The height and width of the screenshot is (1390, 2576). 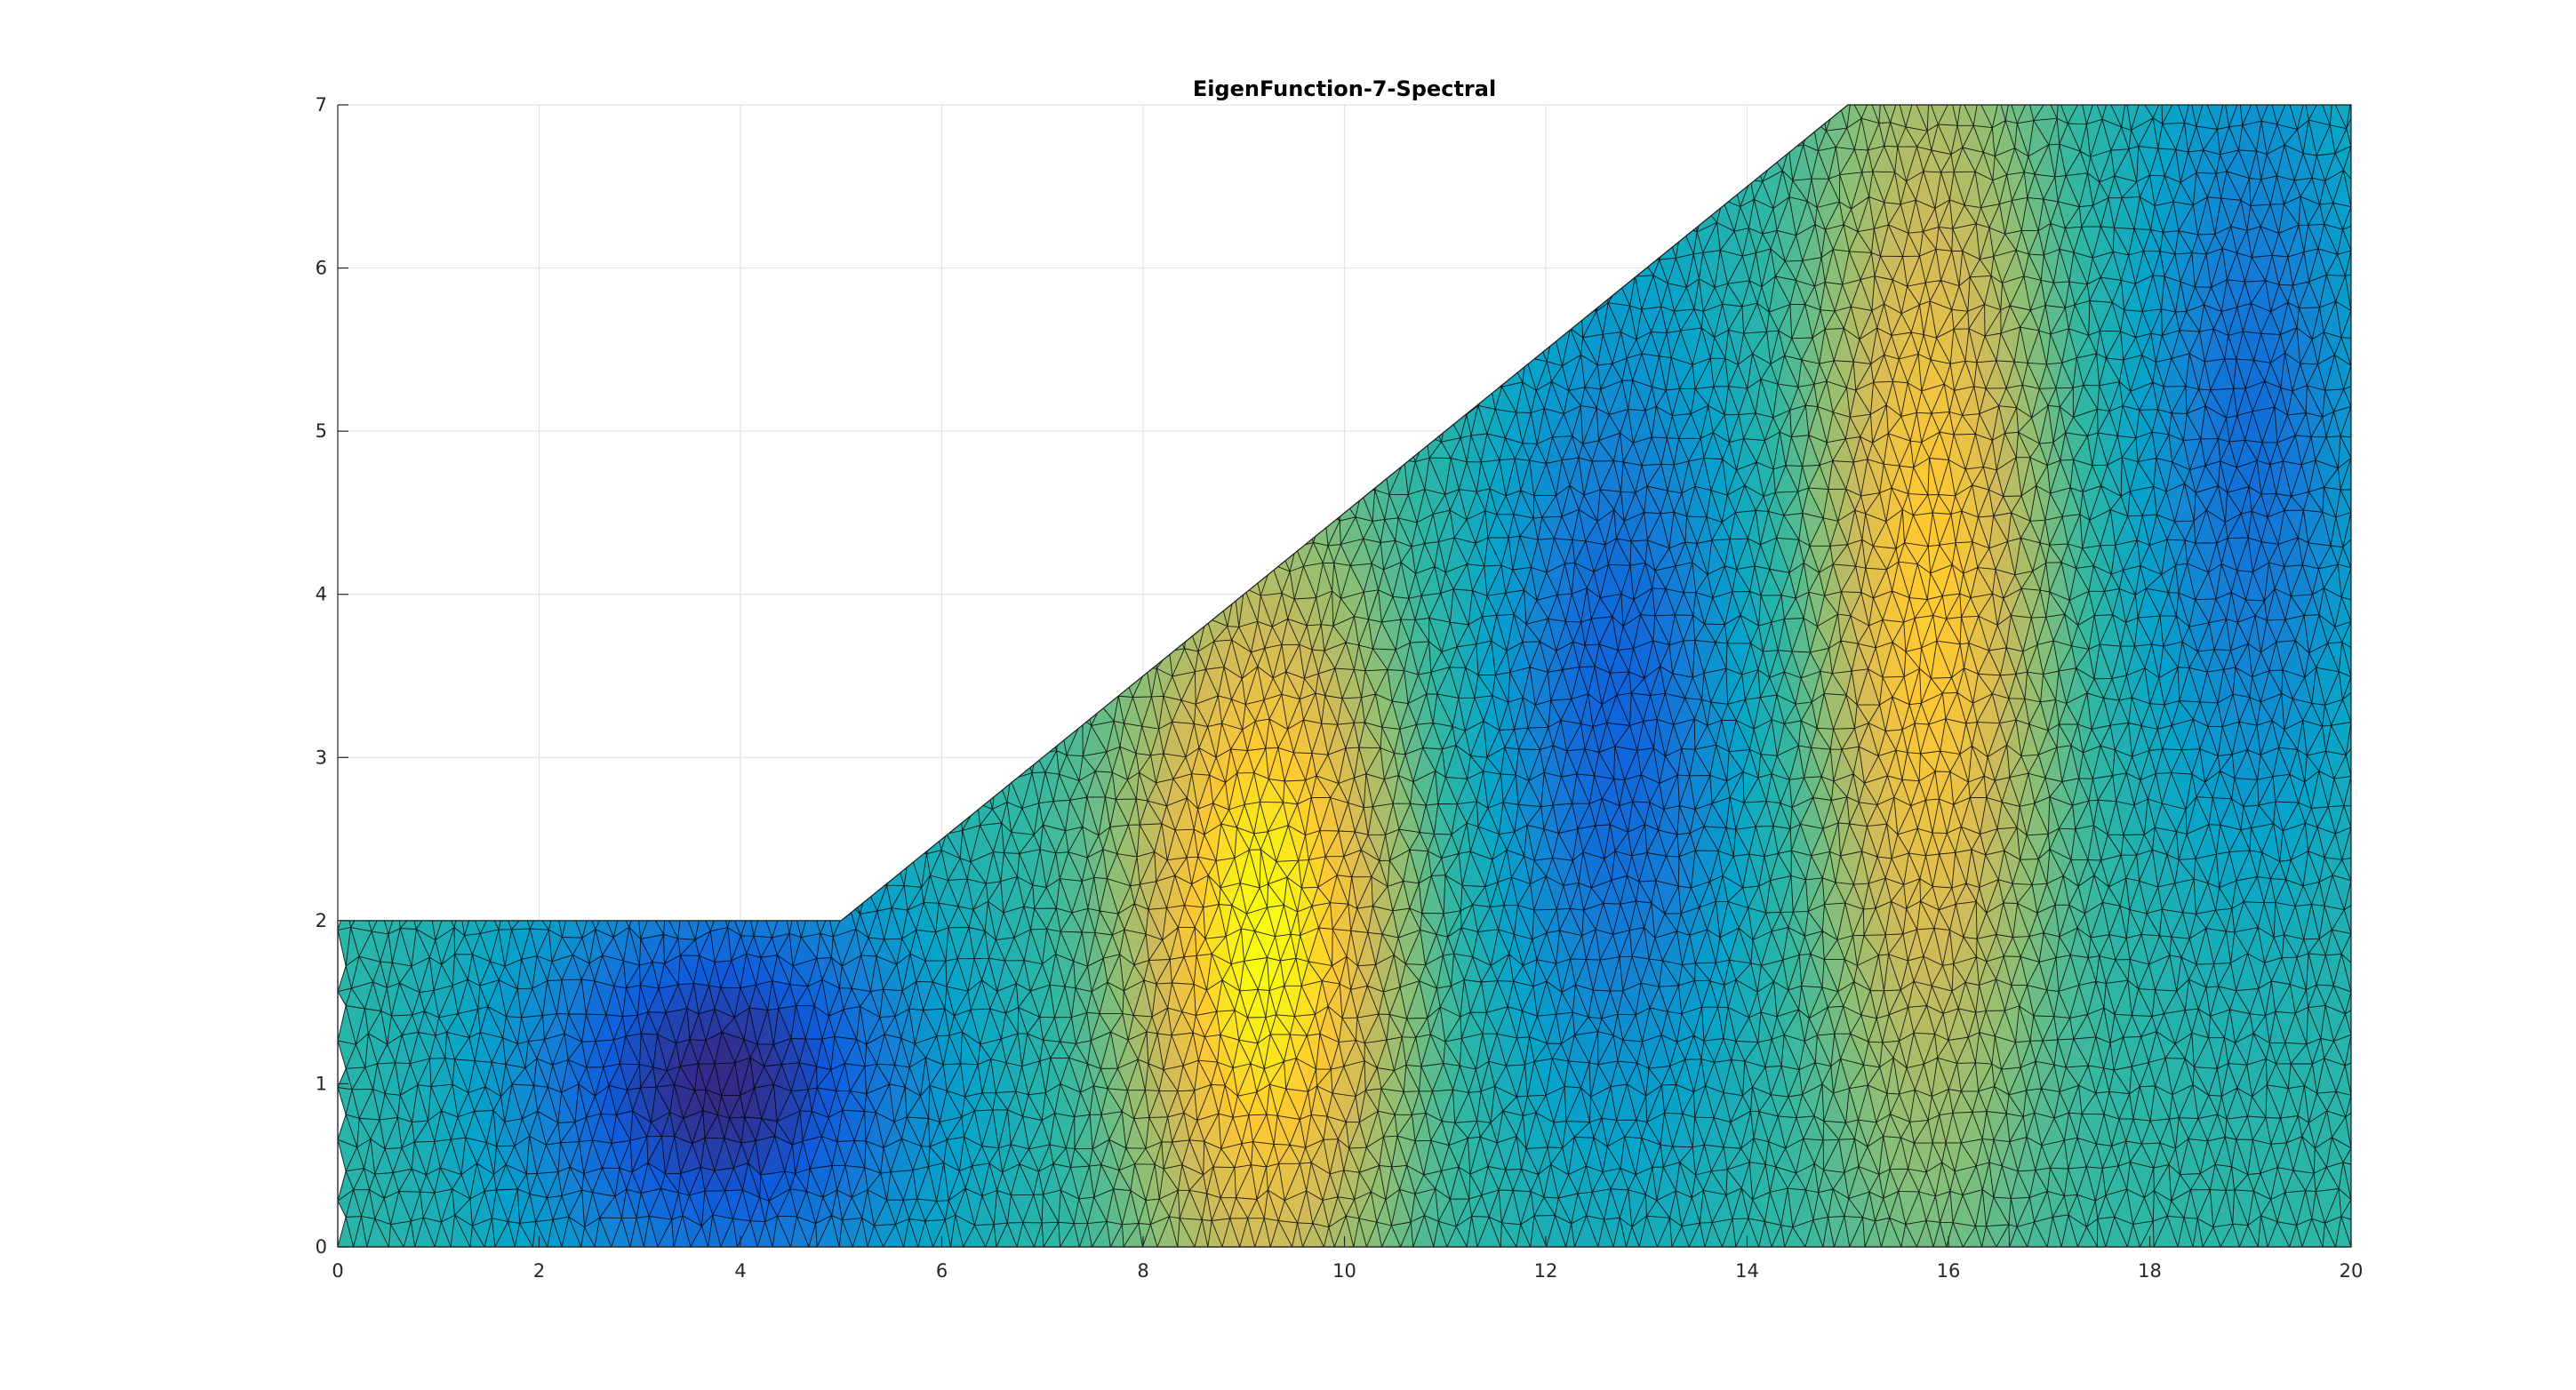 I want to click on x-tick-label: 10, so click(x=1344, y=1271).